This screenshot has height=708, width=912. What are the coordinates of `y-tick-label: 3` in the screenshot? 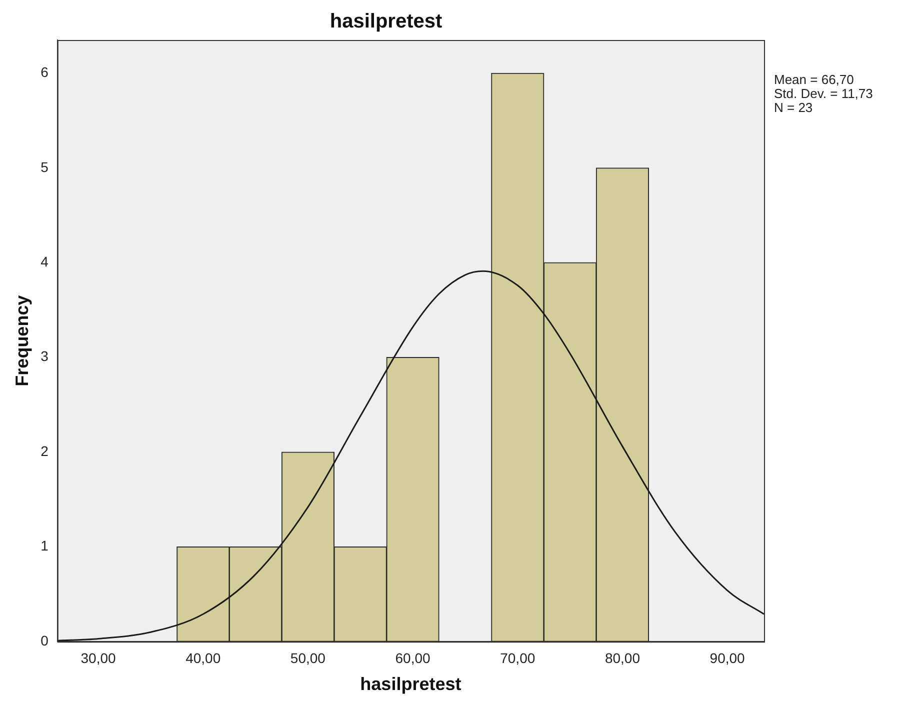 It's located at (44, 356).